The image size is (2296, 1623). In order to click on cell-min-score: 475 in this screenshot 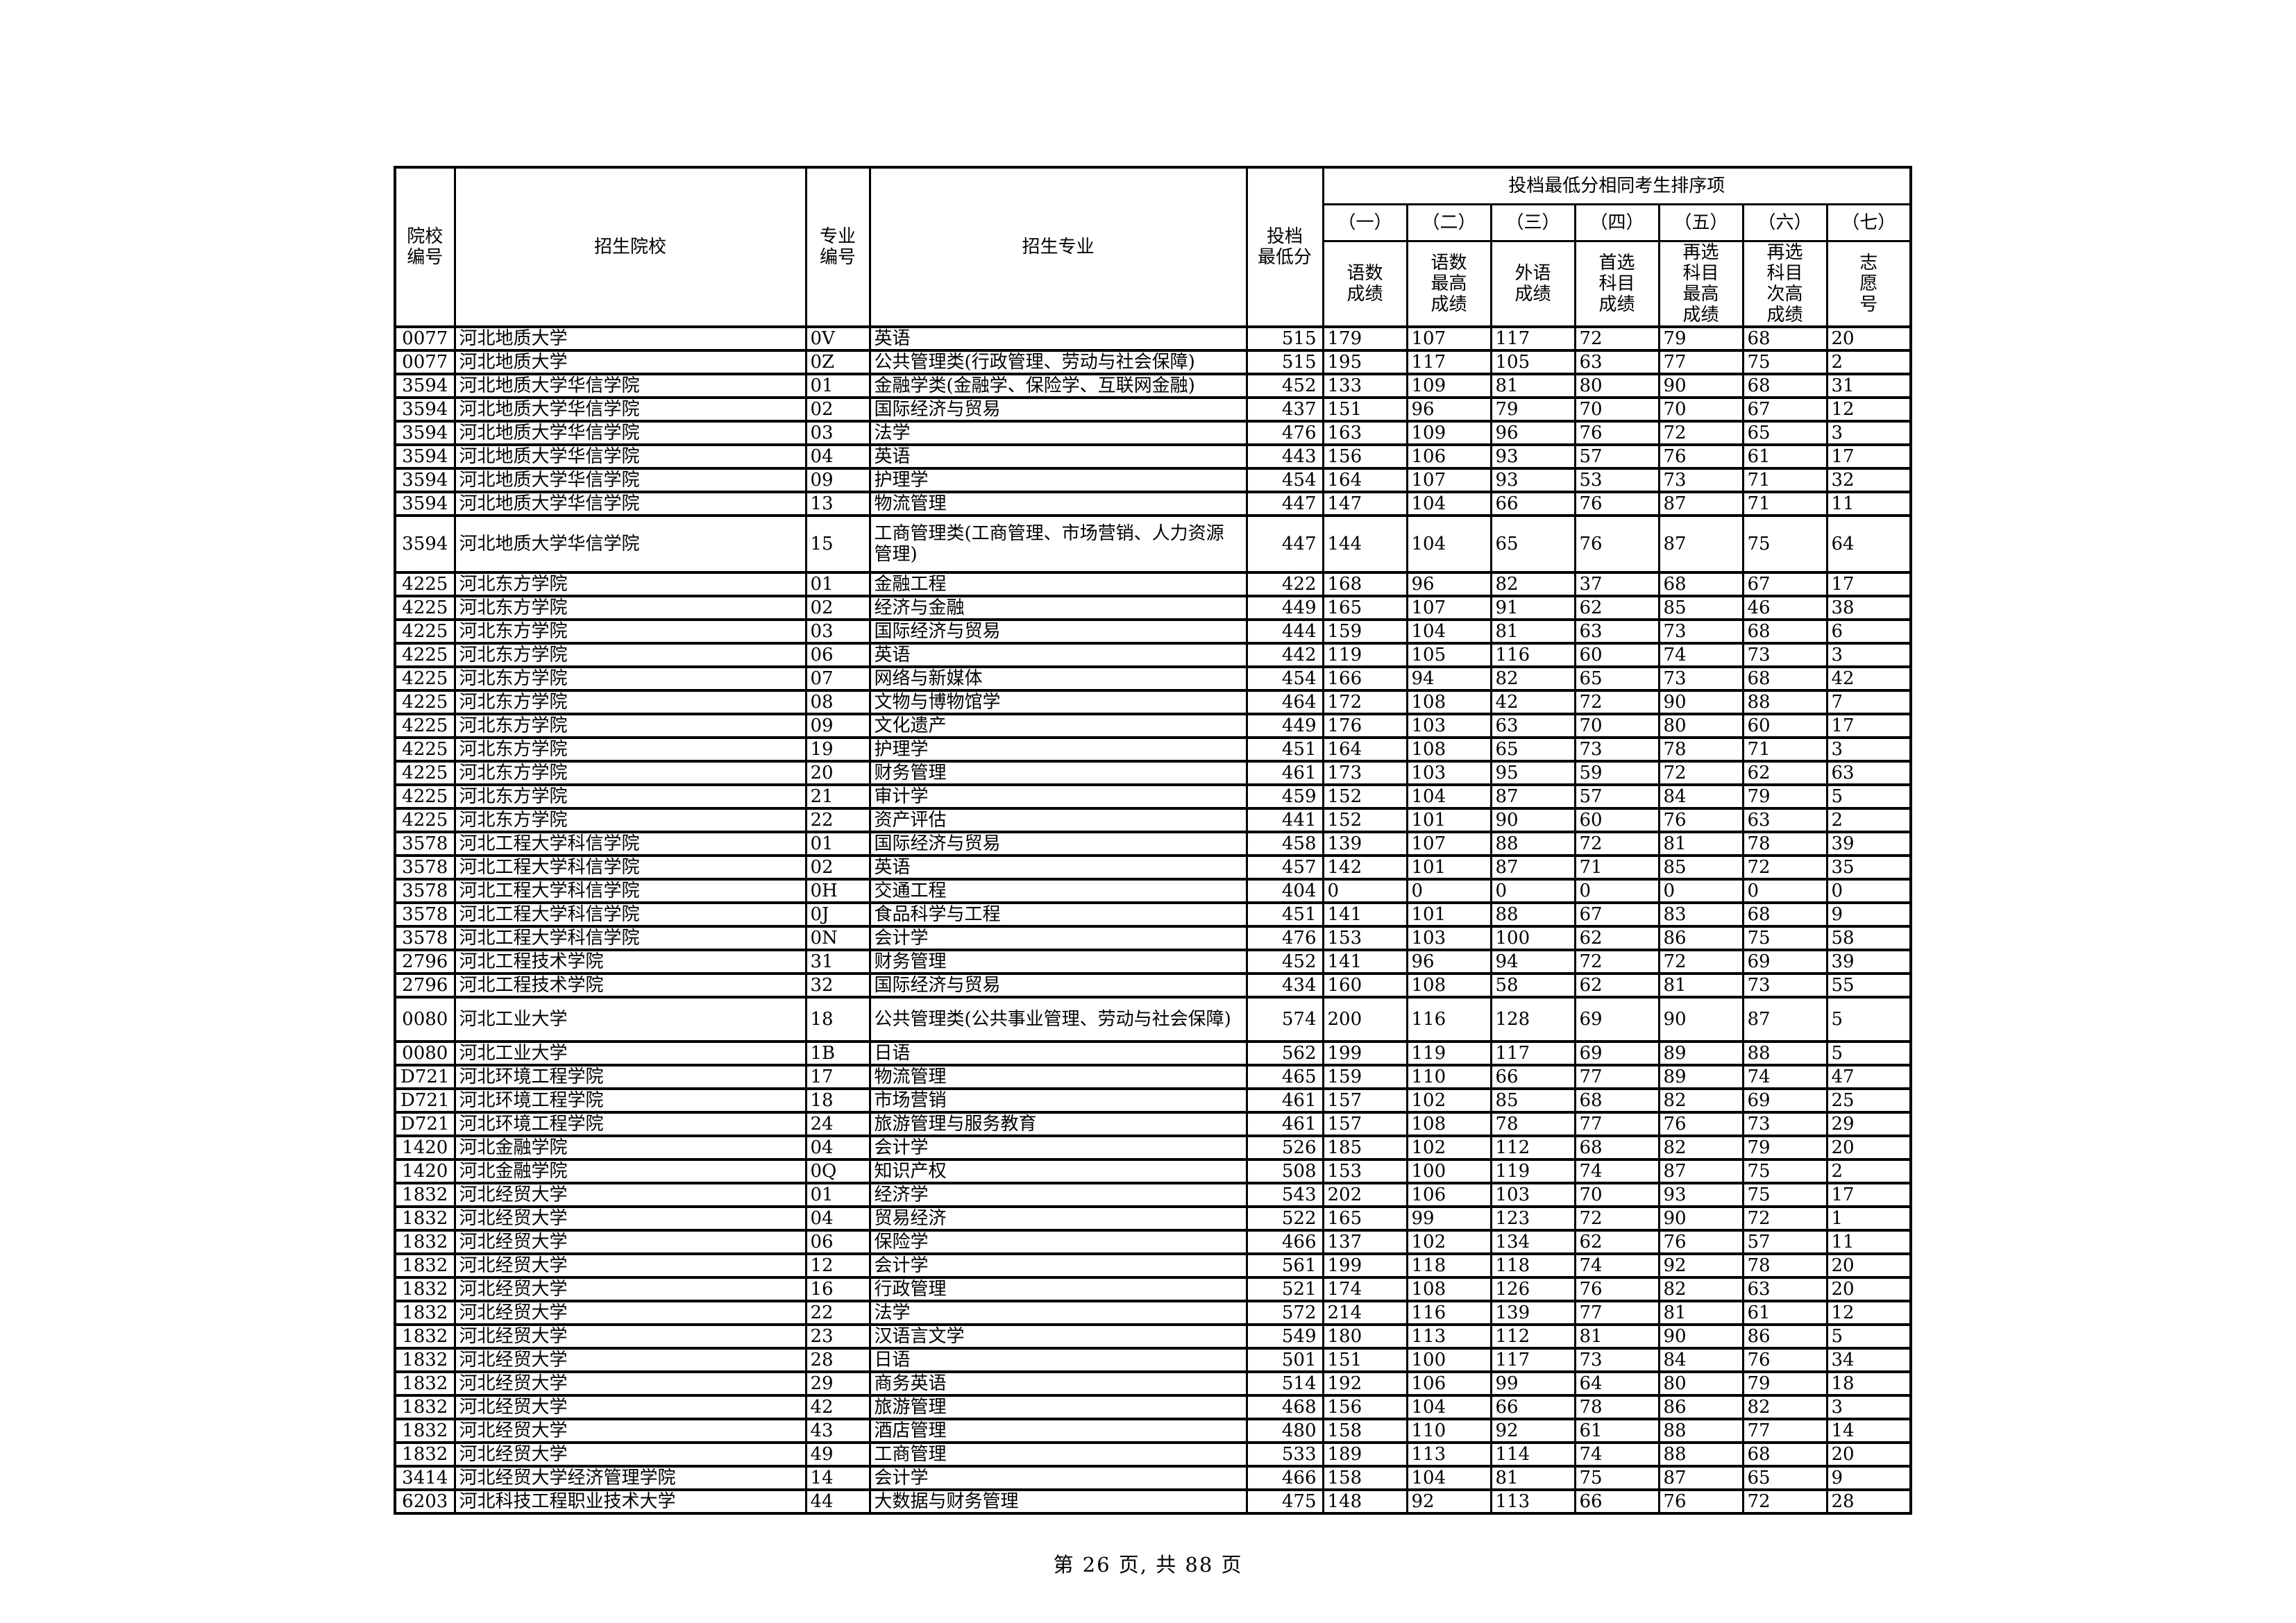, I will do `click(1284, 1501)`.